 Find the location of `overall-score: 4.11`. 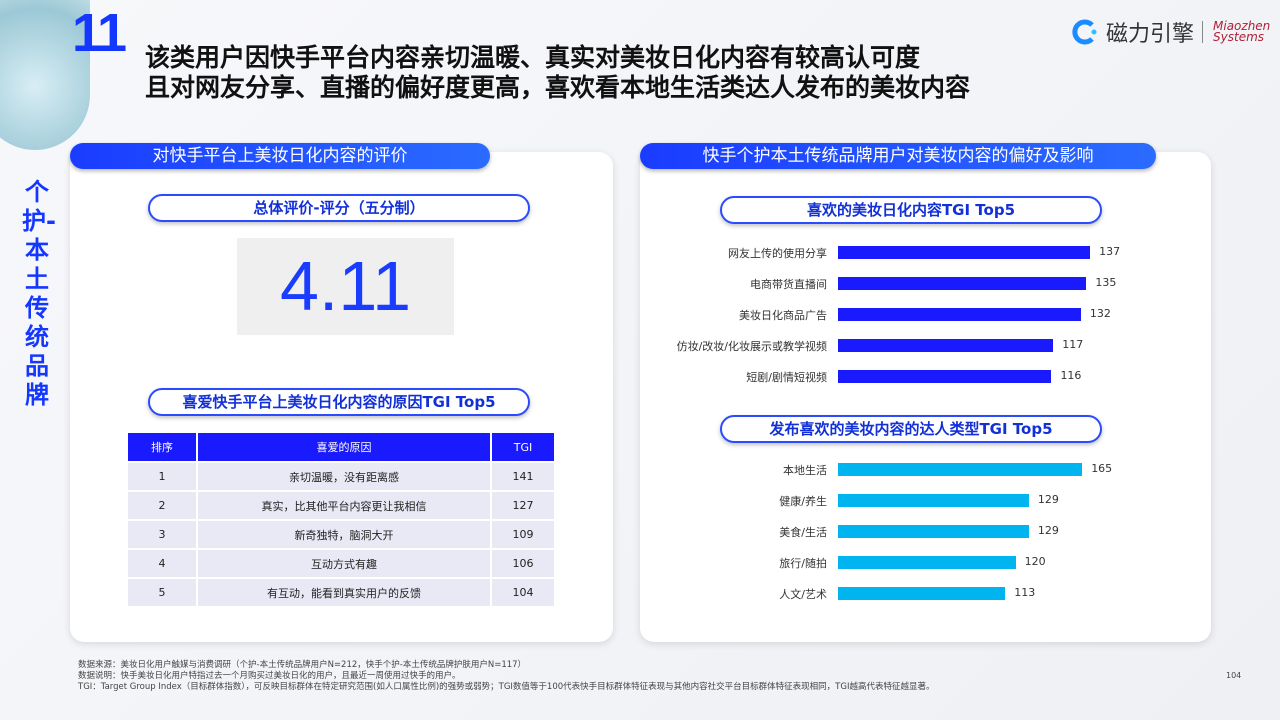

overall-score: 4.11 is located at coordinates (345, 286).